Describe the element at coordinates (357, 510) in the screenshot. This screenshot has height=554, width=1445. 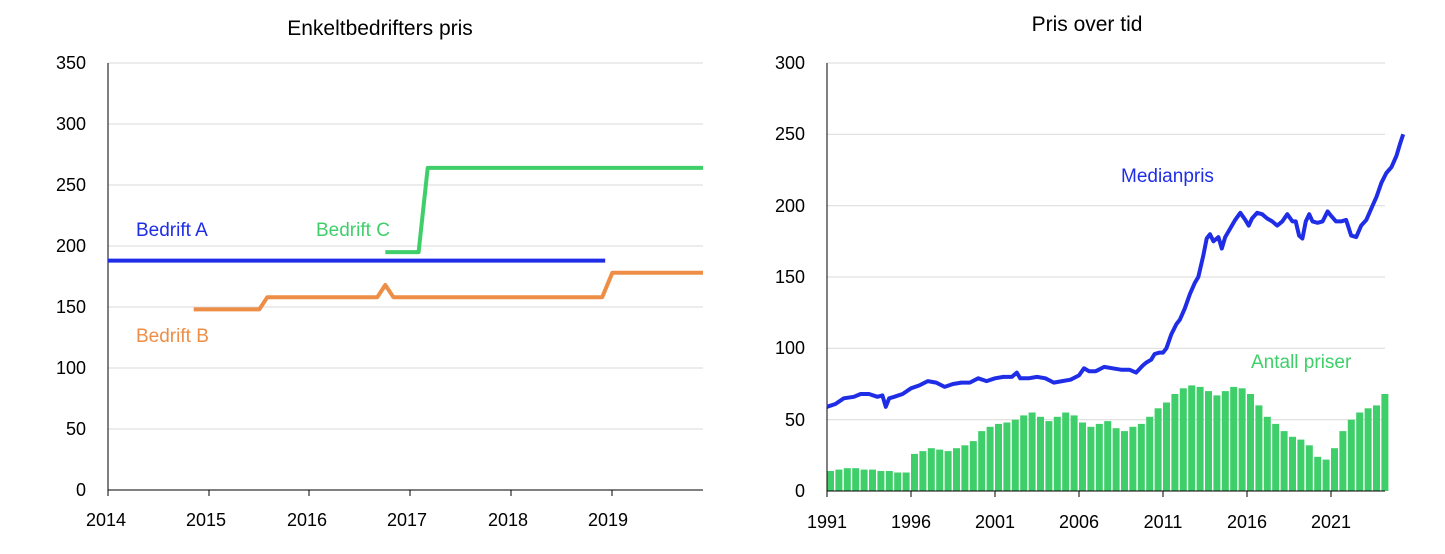
I see `left-x-ticks: 2014 2015 2016 2017 2018 2019` at that location.